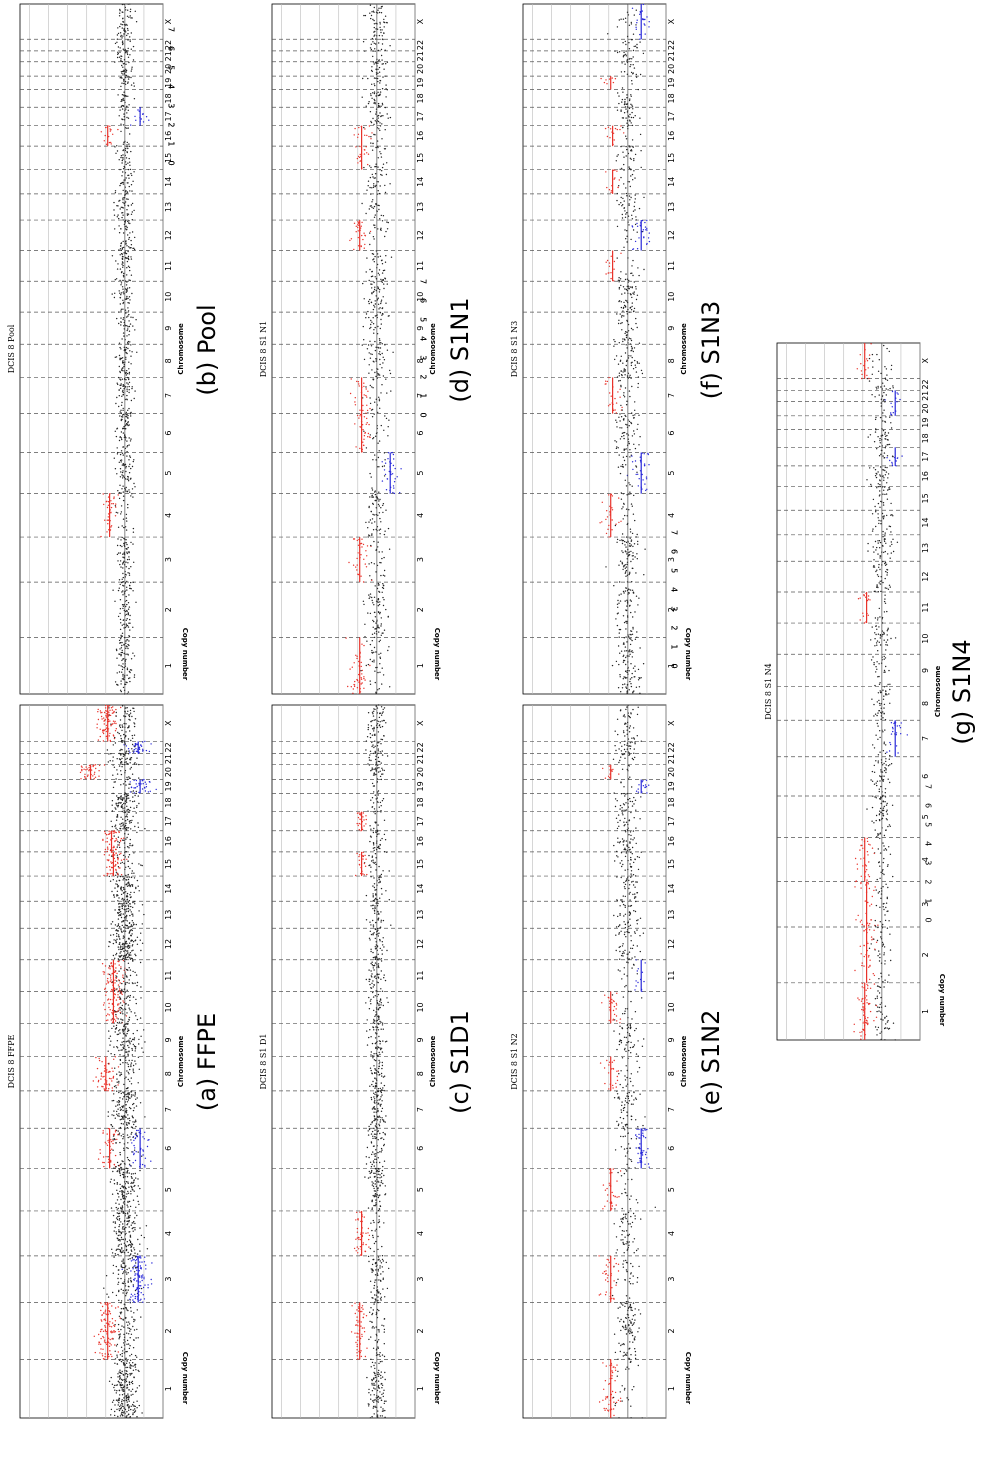  I want to click on xtick-label: 22, so click(168, 747).